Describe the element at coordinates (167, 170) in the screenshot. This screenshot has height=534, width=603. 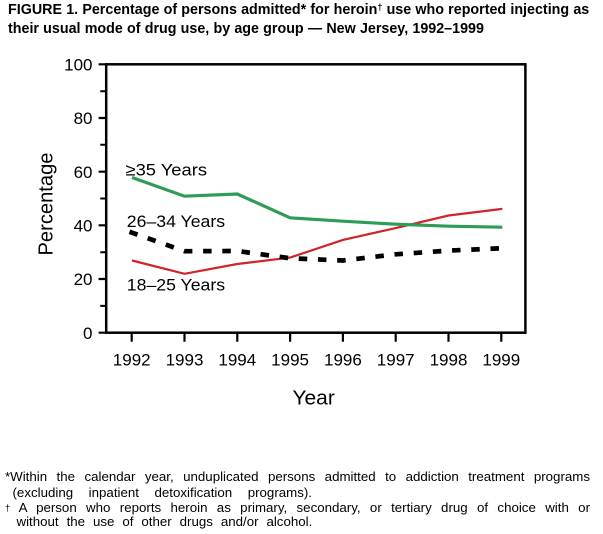
I see `svg-text: ≥35 Years` at that location.